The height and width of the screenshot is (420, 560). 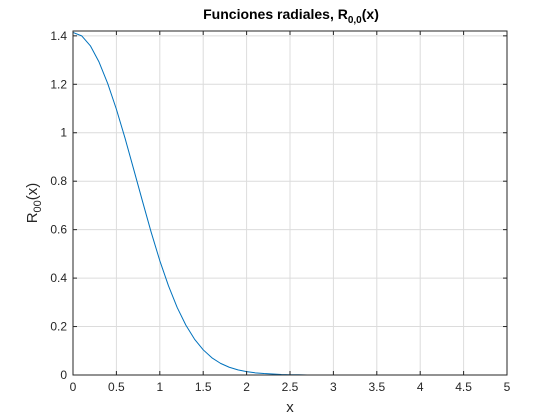 What do you see at coordinates (116, 387) in the screenshot?
I see `x-tick-label: 0.5` at bounding box center [116, 387].